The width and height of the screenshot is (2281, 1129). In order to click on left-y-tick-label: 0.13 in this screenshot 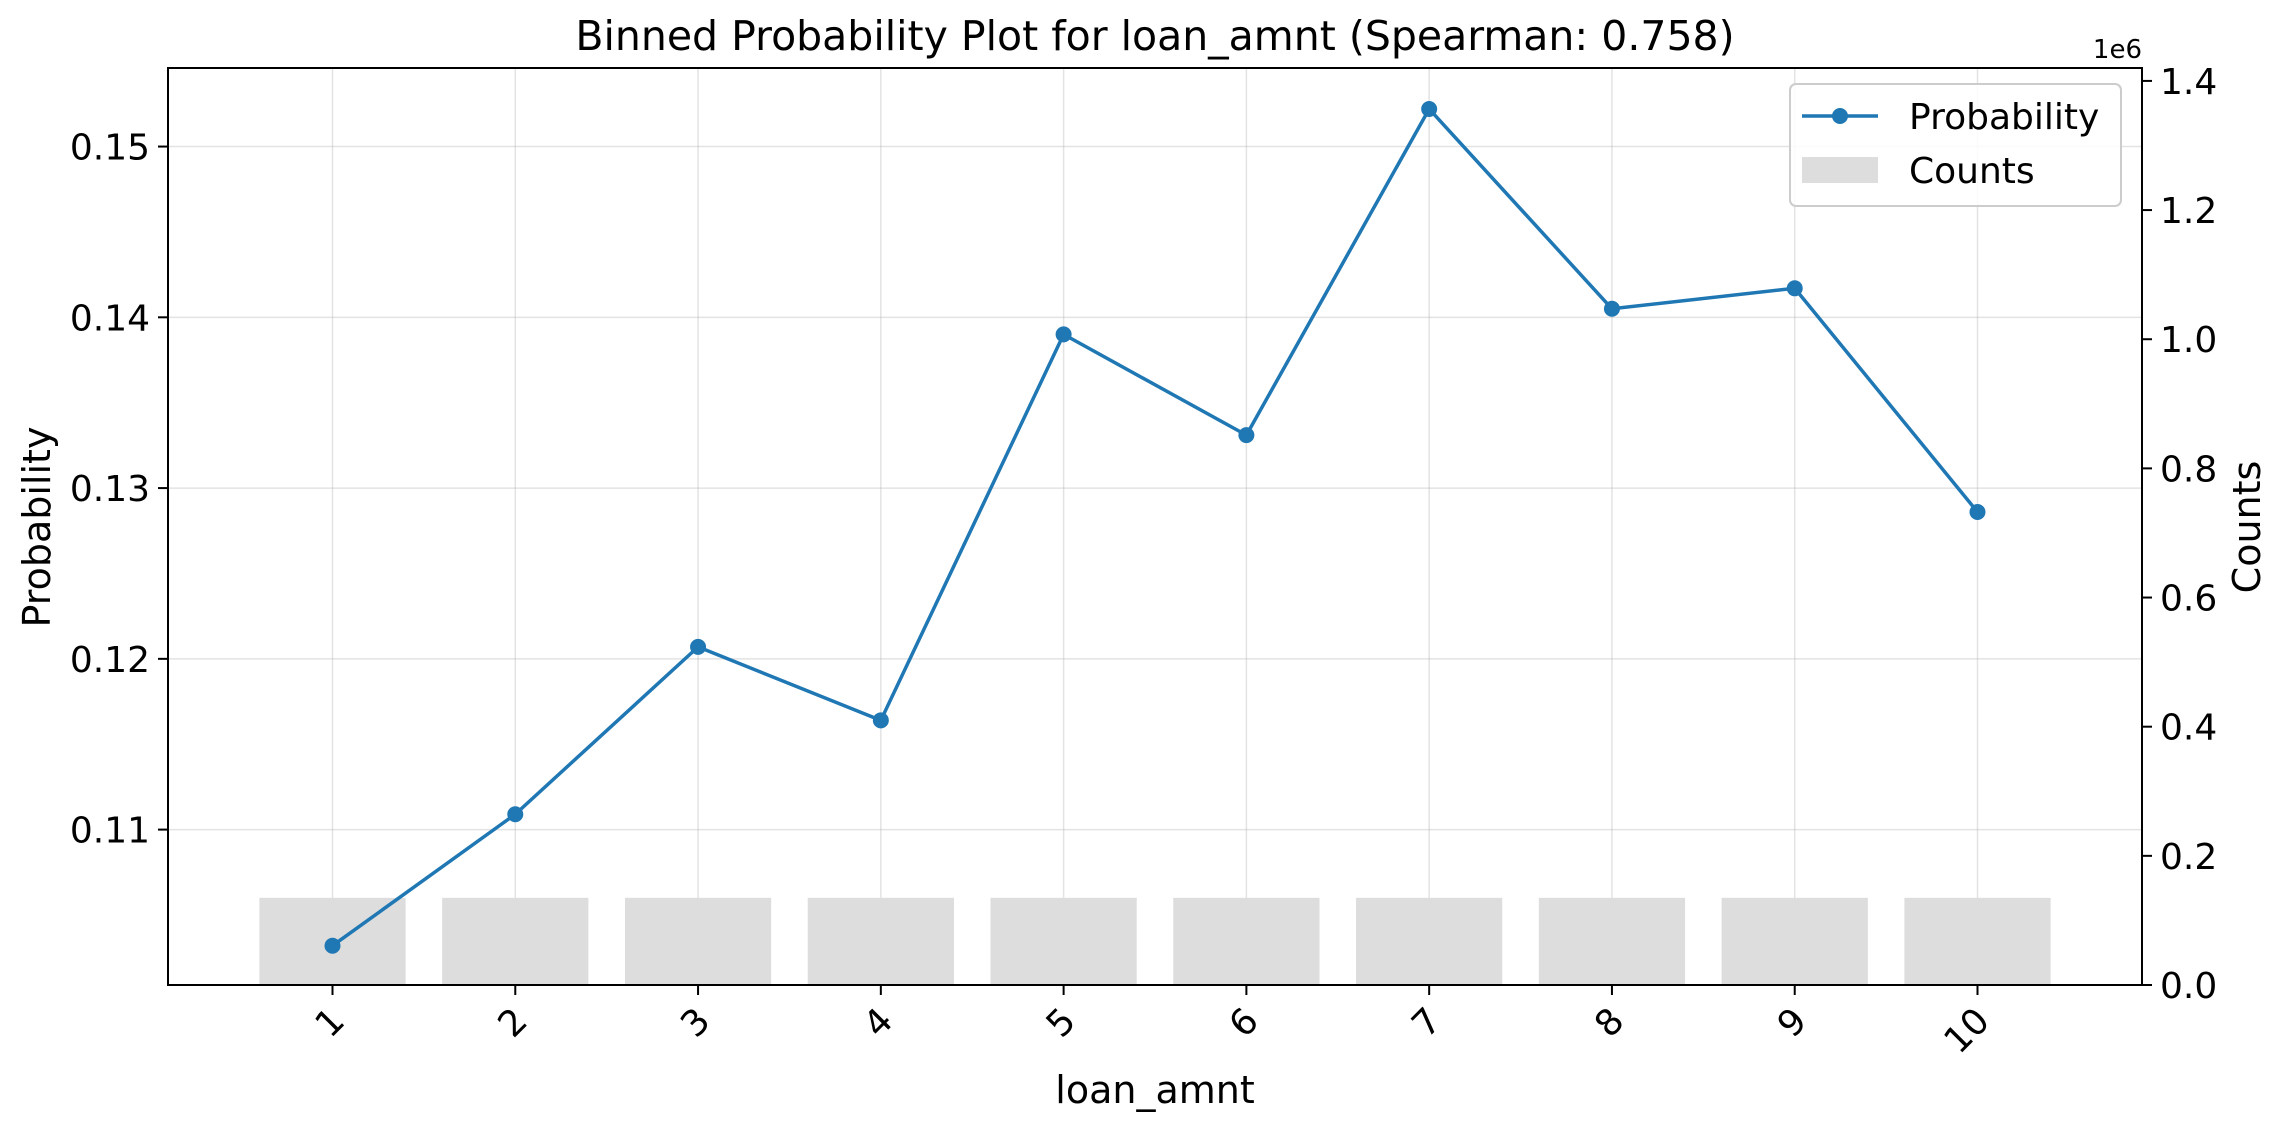, I will do `click(110, 489)`.